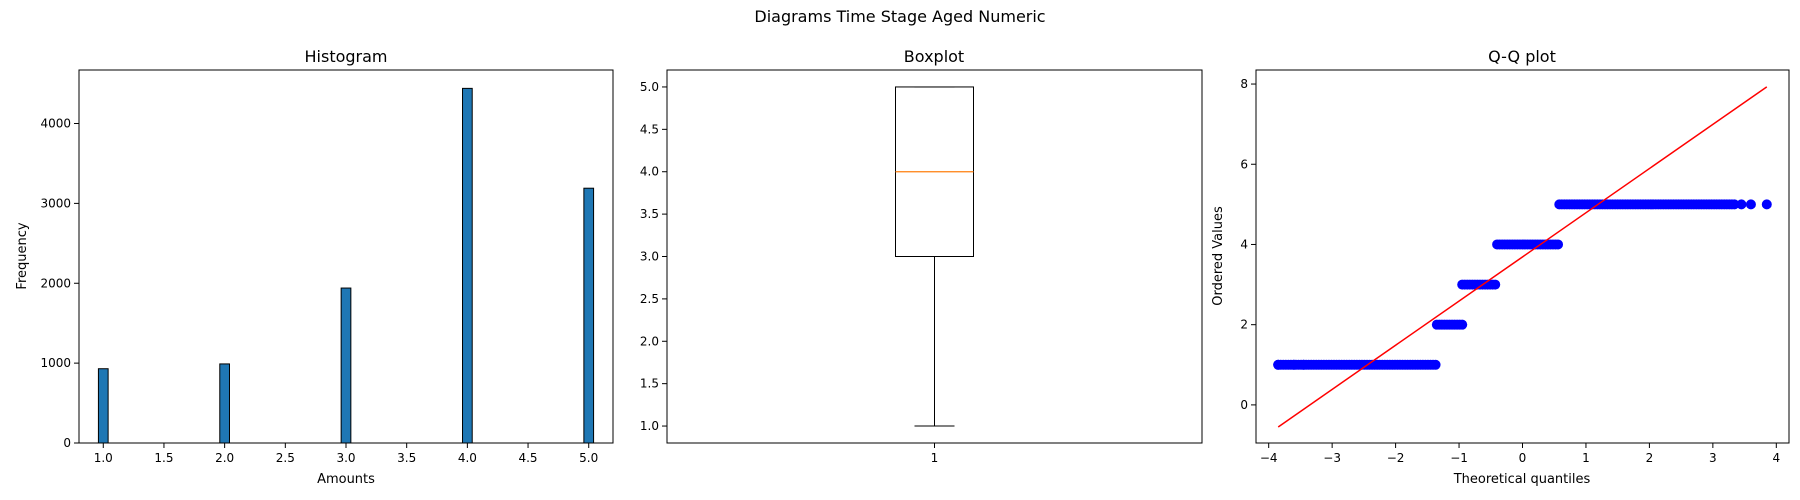 The width and height of the screenshot is (1800, 500). What do you see at coordinates (55, 283) in the screenshot?
I see `histogram-y-tick-label: 2000` at bounding box center [55, 283].